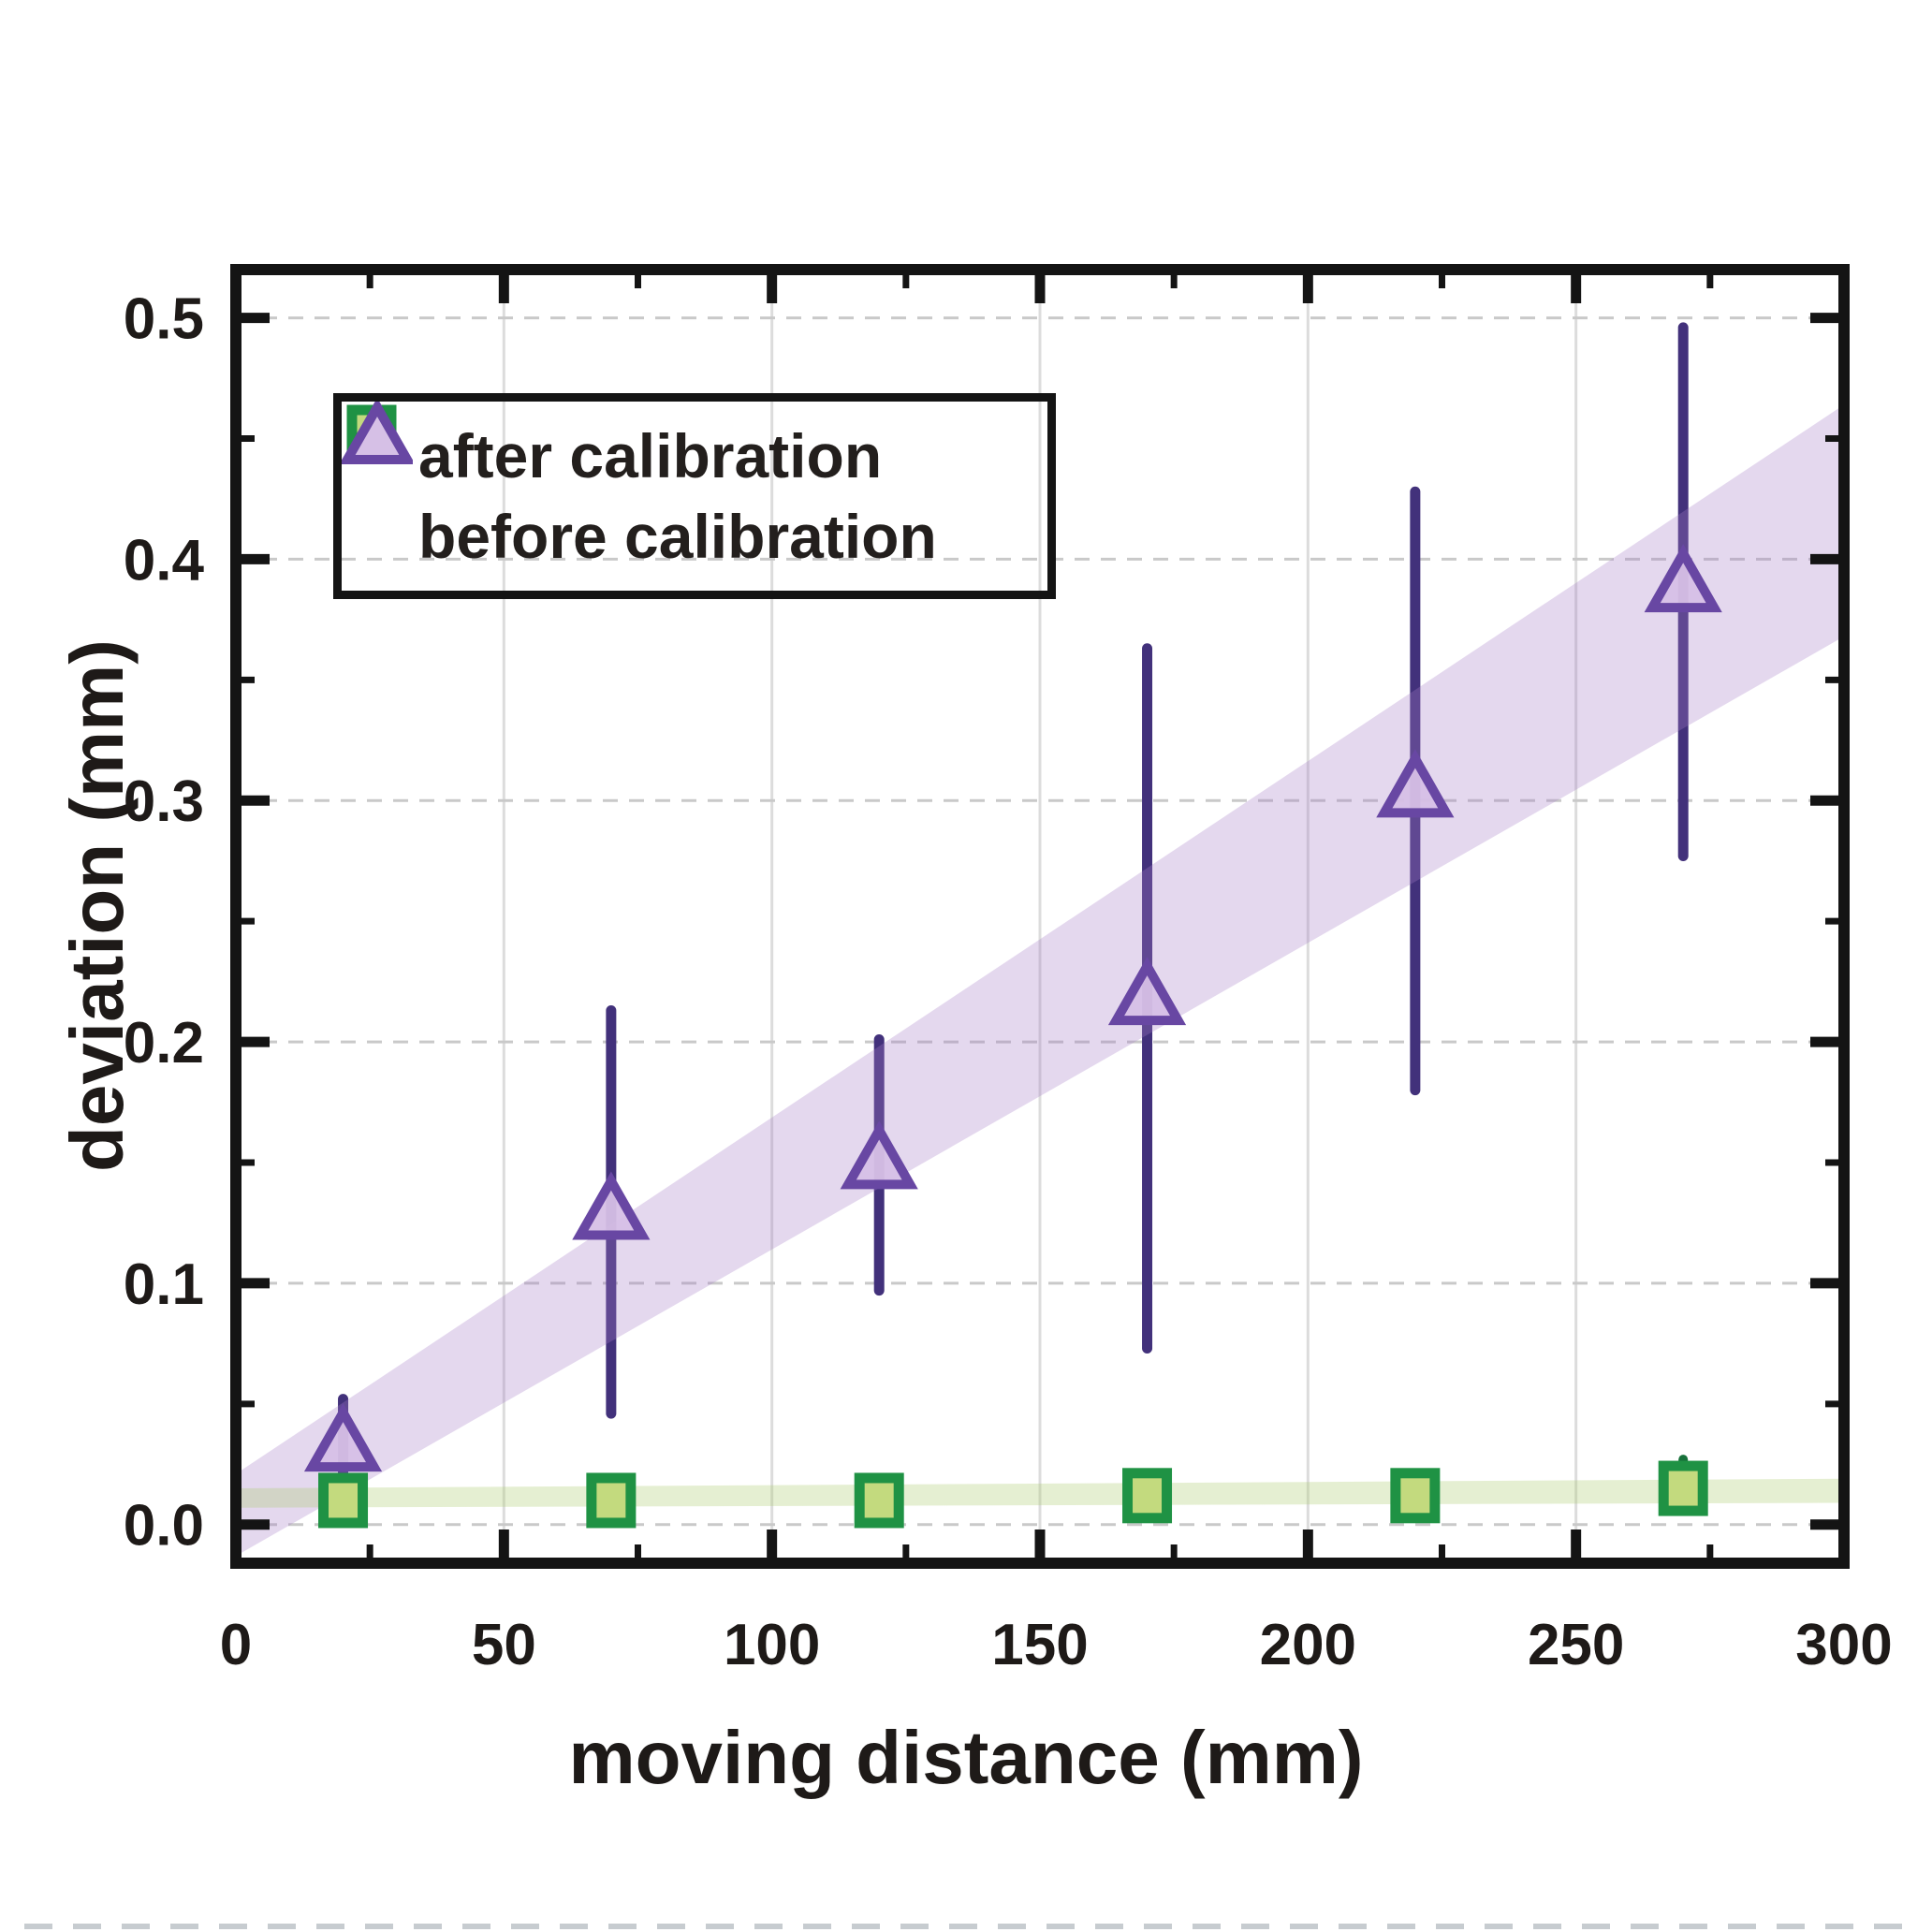  Describe the element at coordinates (377, 433) in the screenshot. I see `triangle-marker-icon` at that location.